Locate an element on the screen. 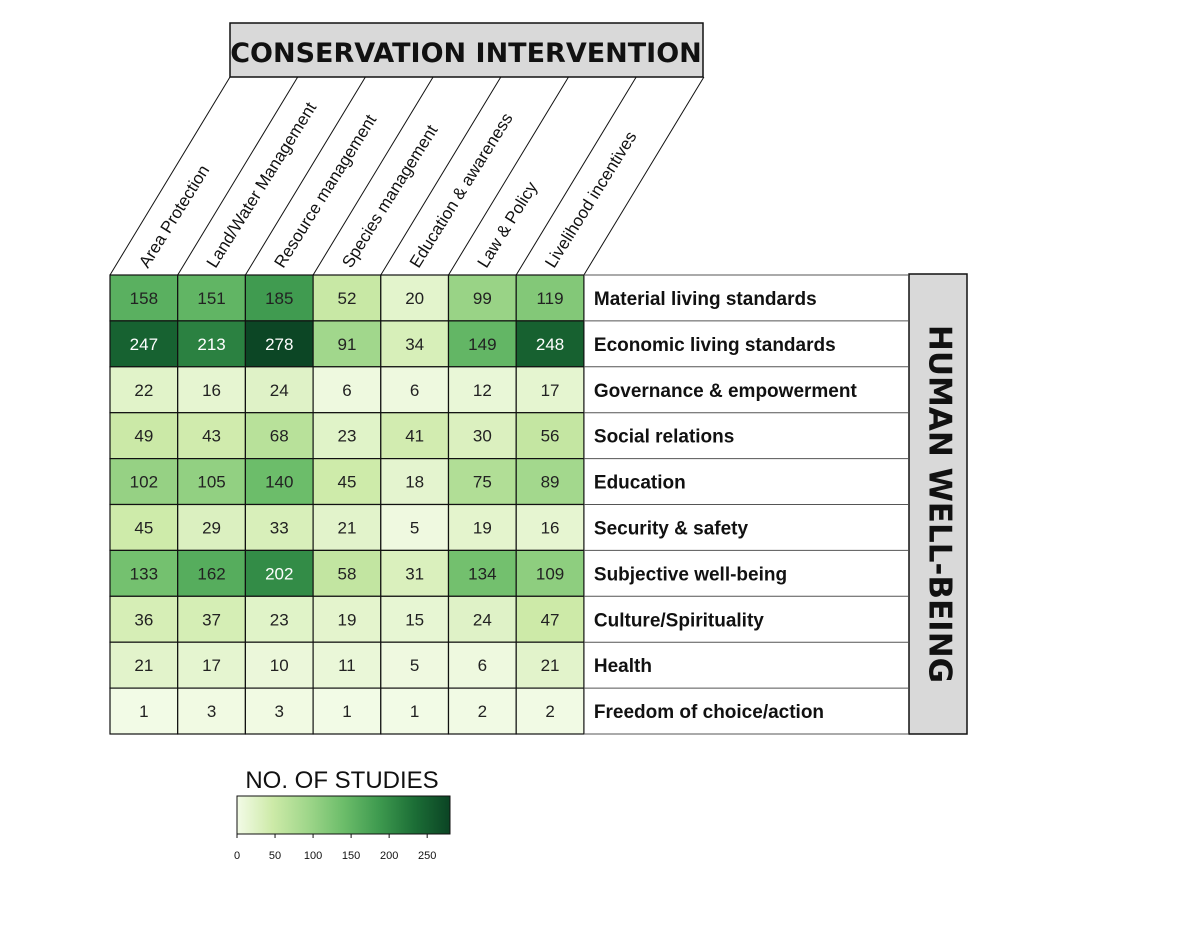  cell-value: 109 is located at coordinates (550, 573).